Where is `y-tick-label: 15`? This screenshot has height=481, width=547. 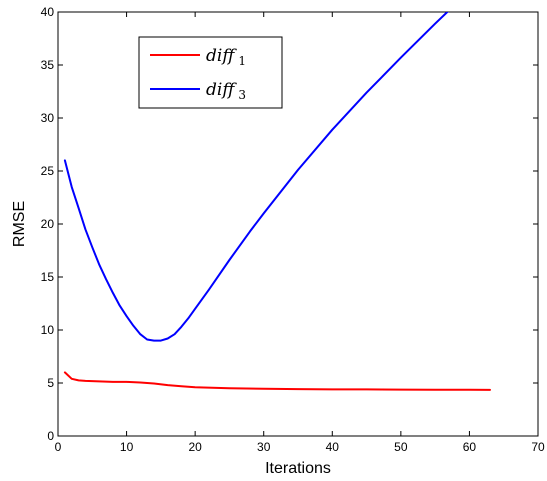
y-tick-label: 15 is located at coordinates (48, 277).